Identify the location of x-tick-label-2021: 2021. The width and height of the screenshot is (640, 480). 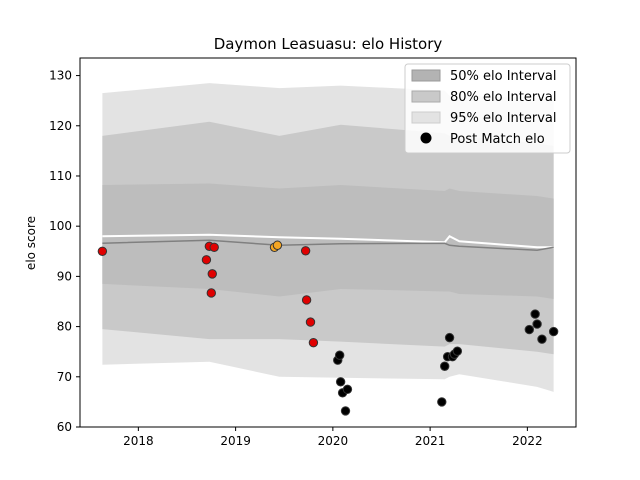
(430, 441).